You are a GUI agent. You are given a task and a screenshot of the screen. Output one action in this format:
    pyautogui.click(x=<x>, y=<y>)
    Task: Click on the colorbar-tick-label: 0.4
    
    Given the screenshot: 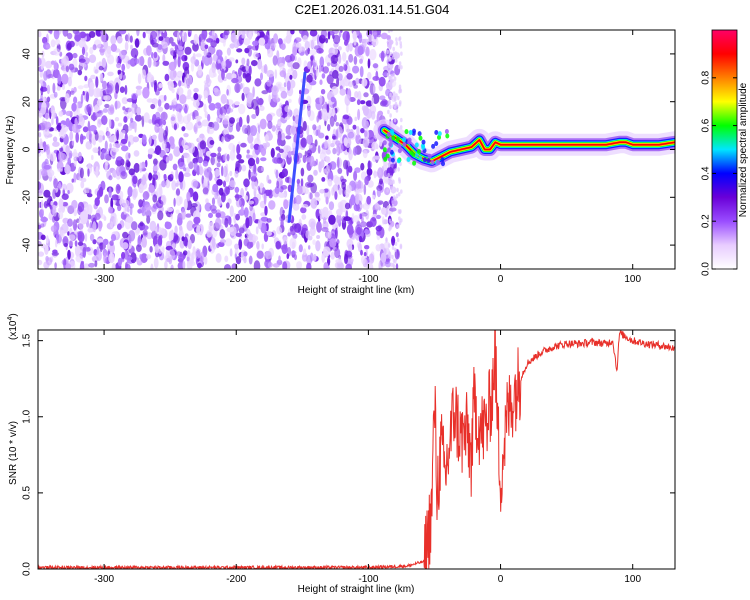 What is the action you would take?
    pyautogui.click(x=706, y=173)
    